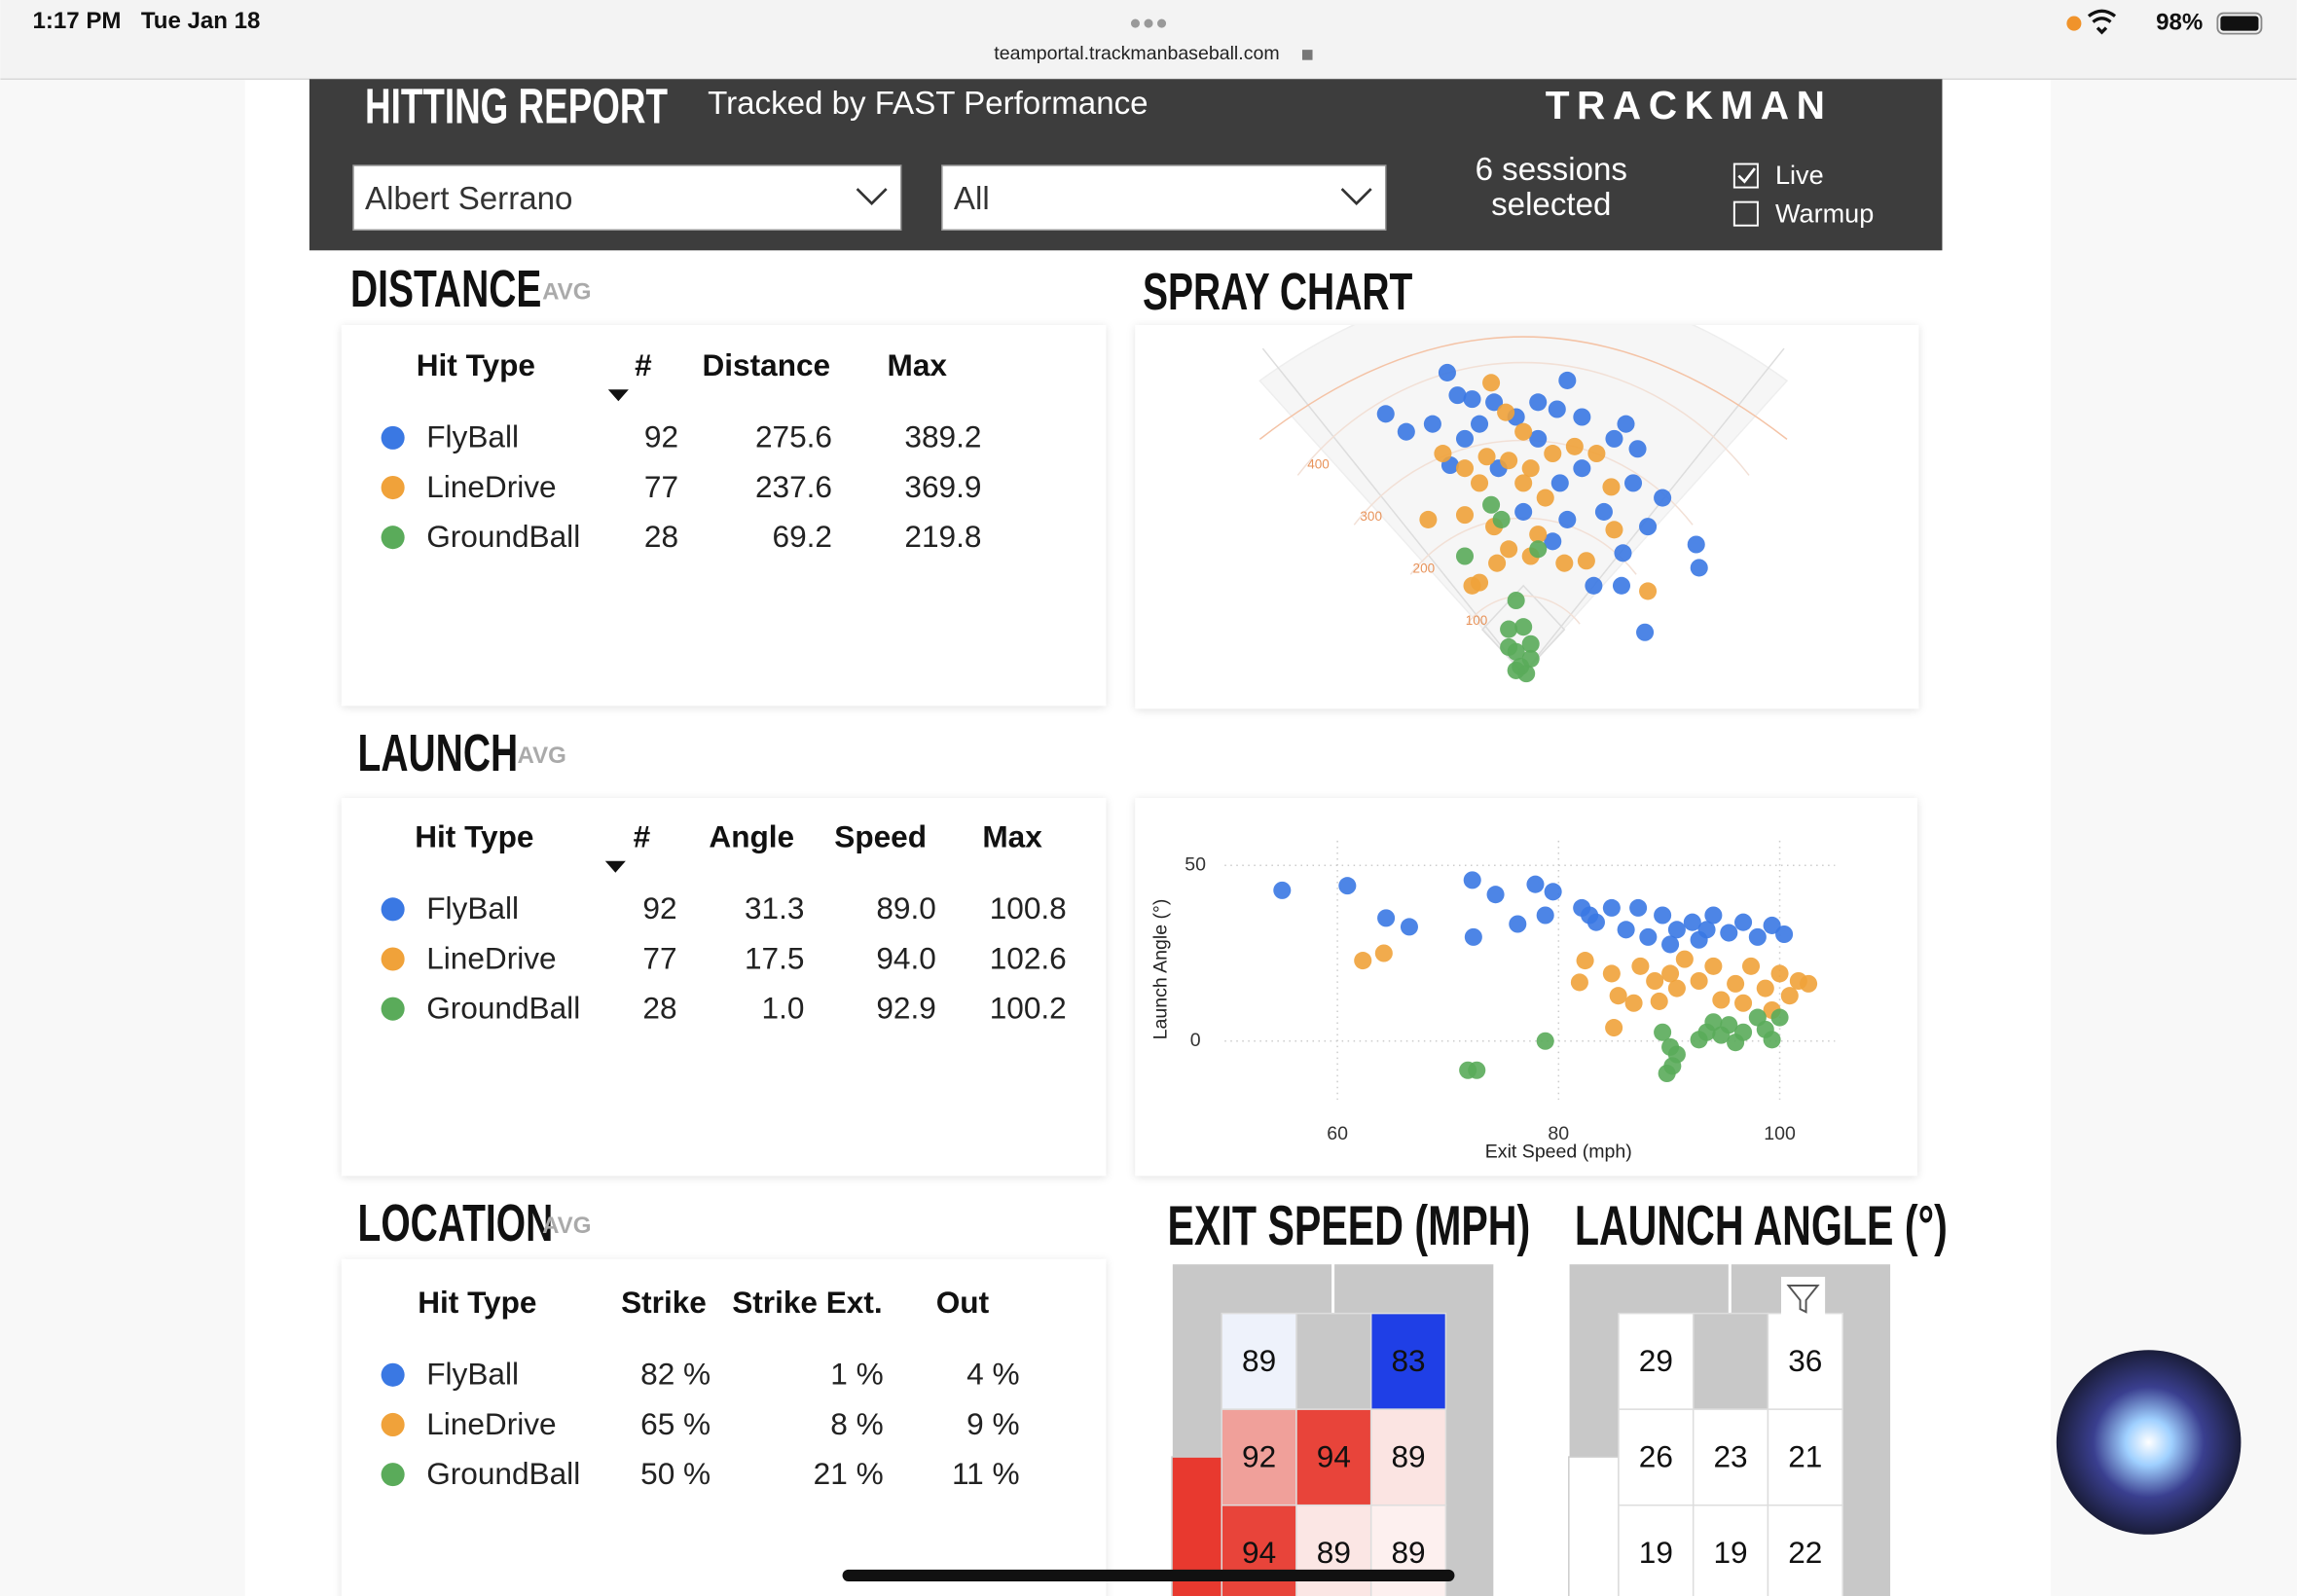 This screenshot has width=2297, height=1596. I want to click on sessions-selected: selected, so click(1551, 205).